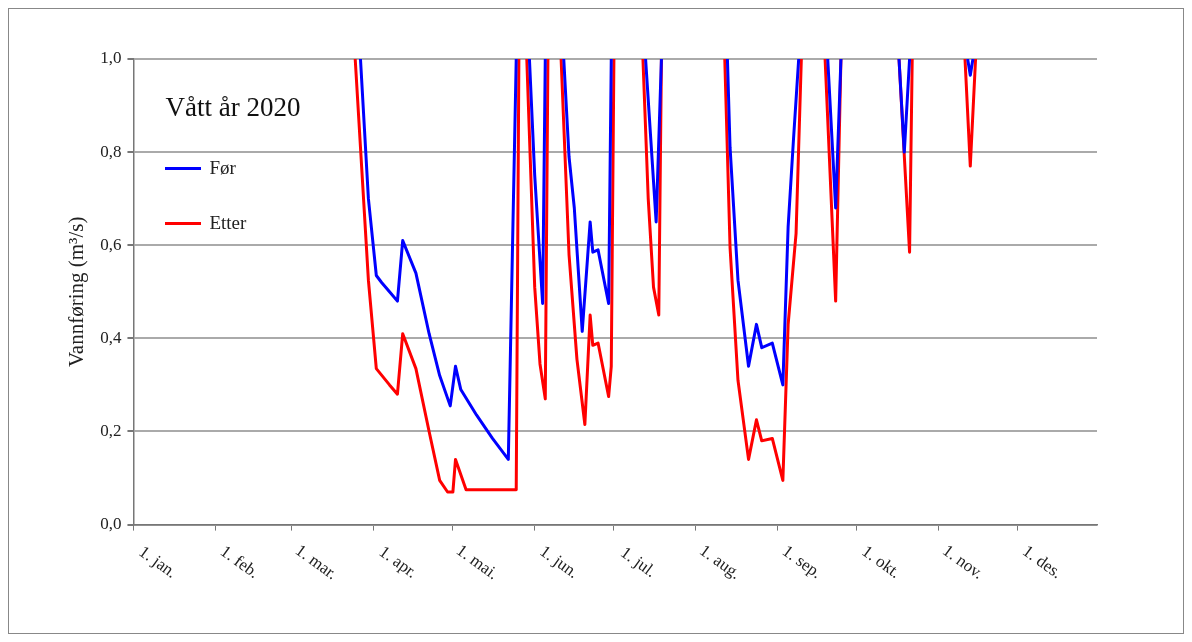 Image resolution: width=1192 pixels, height=642 pixels. Describe the element at coordinates (111, 337) in the screenshot. I see `y-tick-label: 0,4` at that location.